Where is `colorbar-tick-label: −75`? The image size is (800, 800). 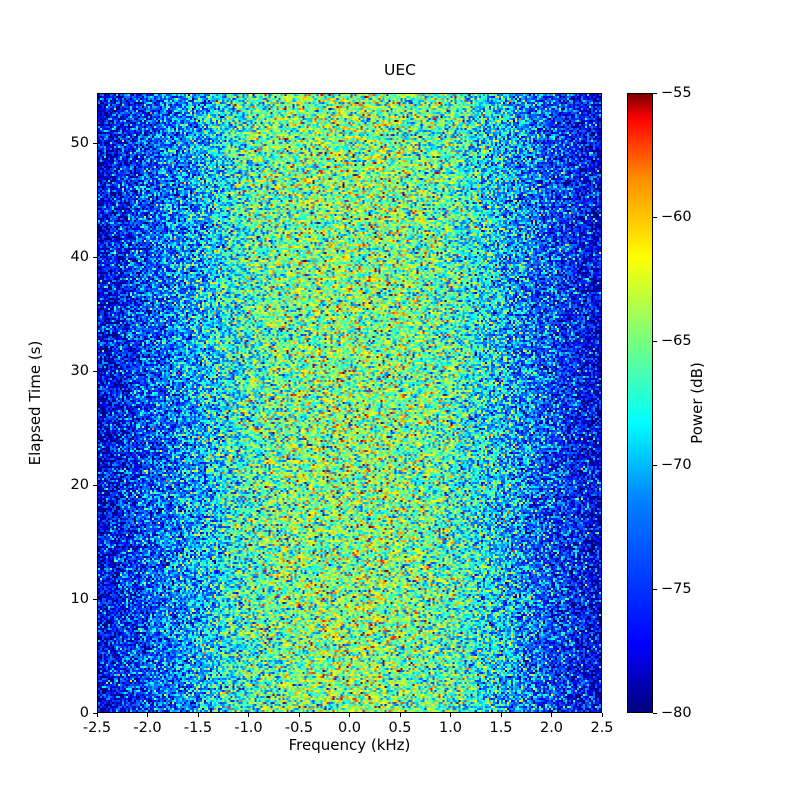
colorbar-tick-label: −75 is located at coordinates (676, 589).